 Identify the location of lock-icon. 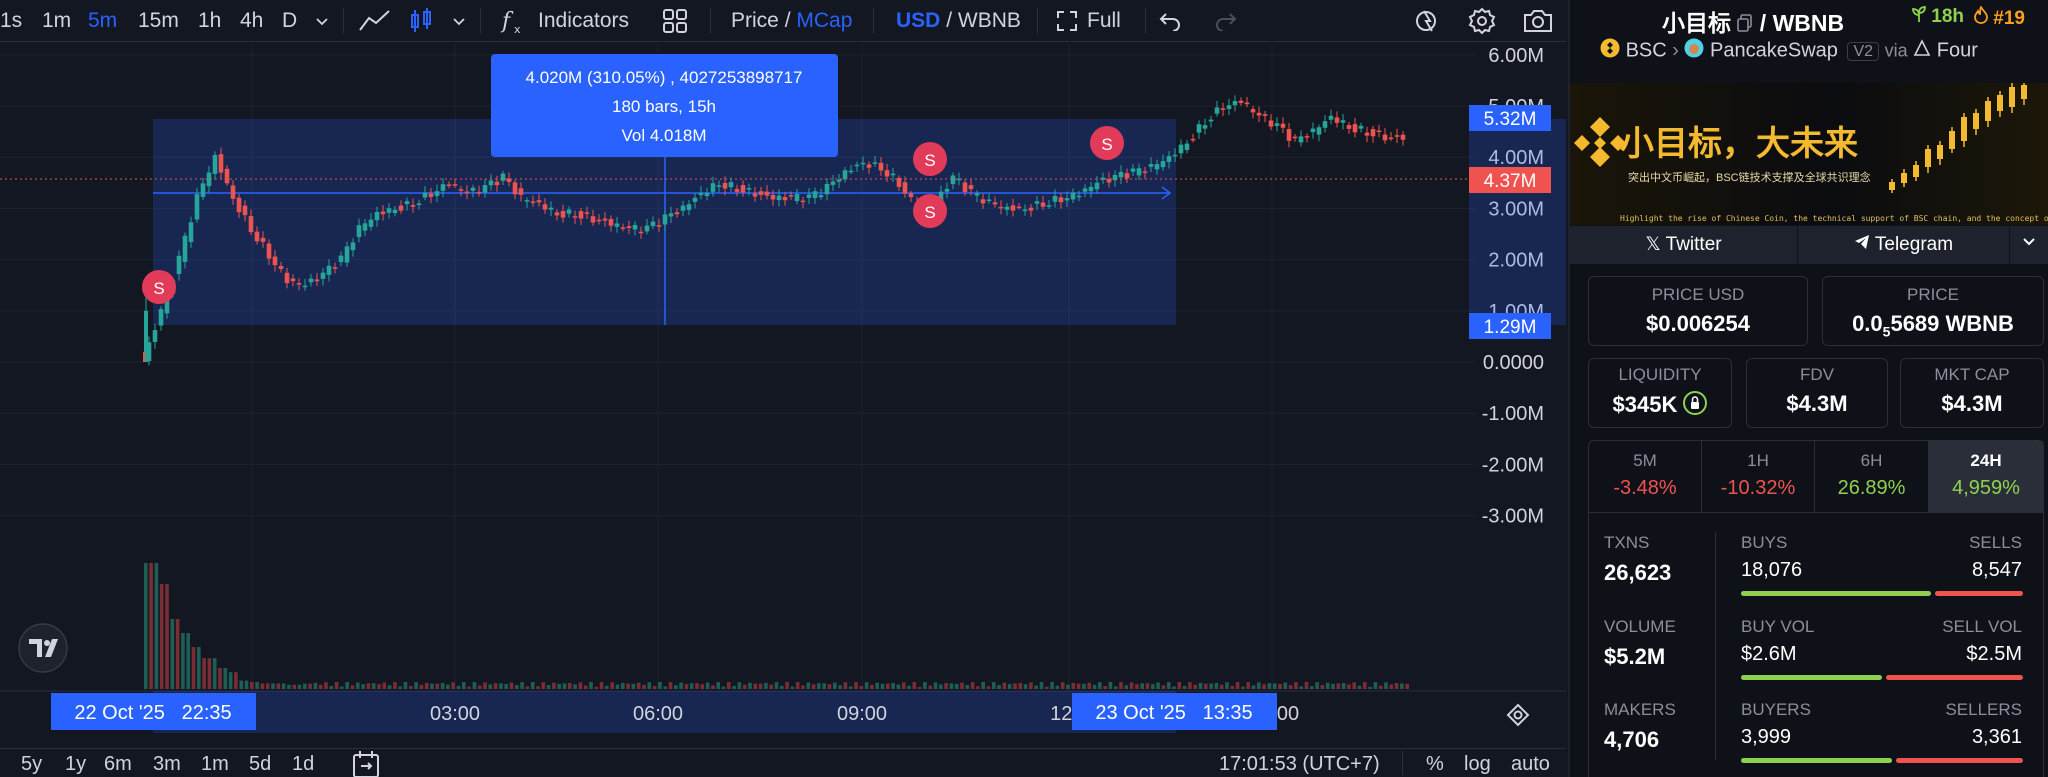
(1695, 406).